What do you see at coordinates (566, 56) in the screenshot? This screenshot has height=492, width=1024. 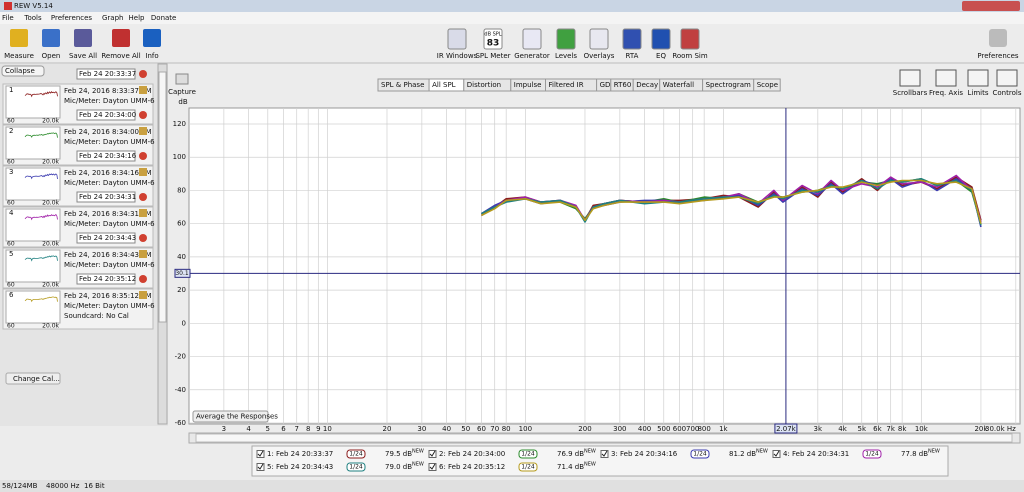 I see `toolbar-label: Levels` at bounding box center [566, 56].